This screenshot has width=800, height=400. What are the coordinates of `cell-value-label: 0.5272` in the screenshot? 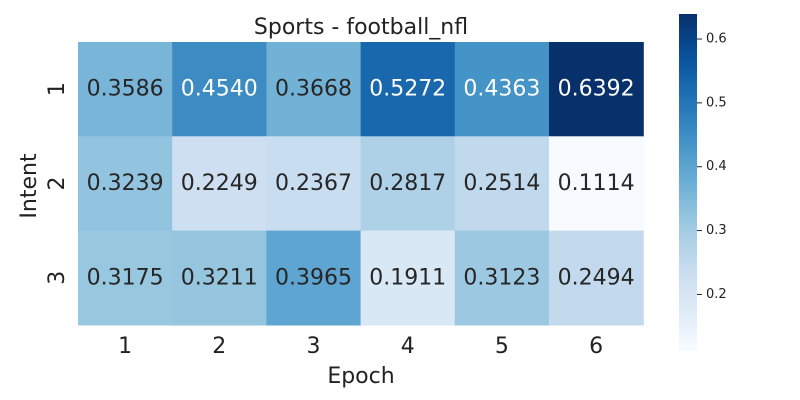 It's located at (407, 89).